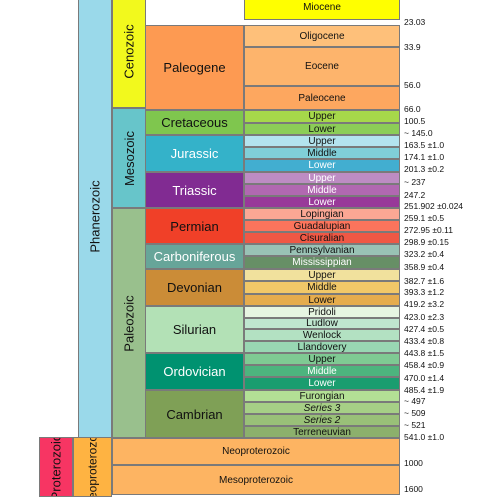 The image size is (490, 497). I want to click on epoch-label: Lopingian, so click(322, 214).